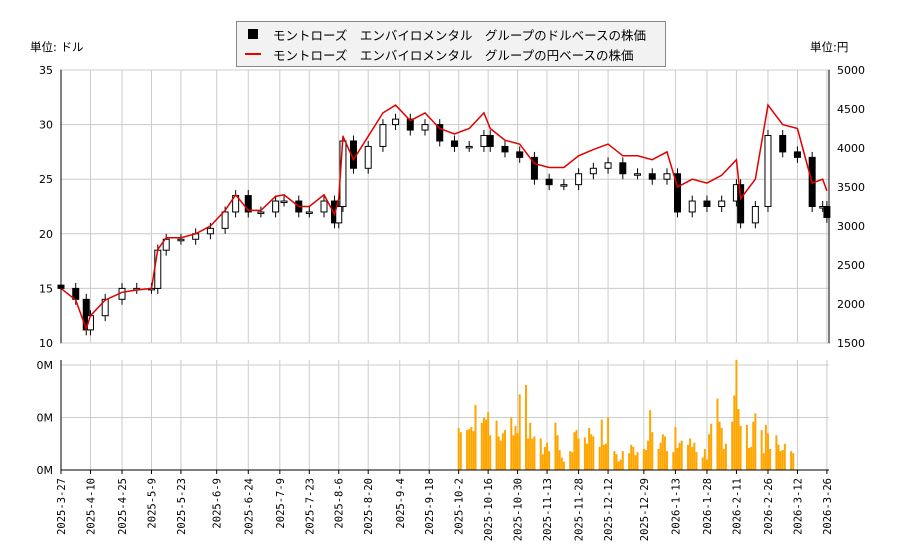 Image resolution: width=900 pixels, height=550 pixels. I want to click on x-tick-label: 2025-8-20, so click(369, 506).